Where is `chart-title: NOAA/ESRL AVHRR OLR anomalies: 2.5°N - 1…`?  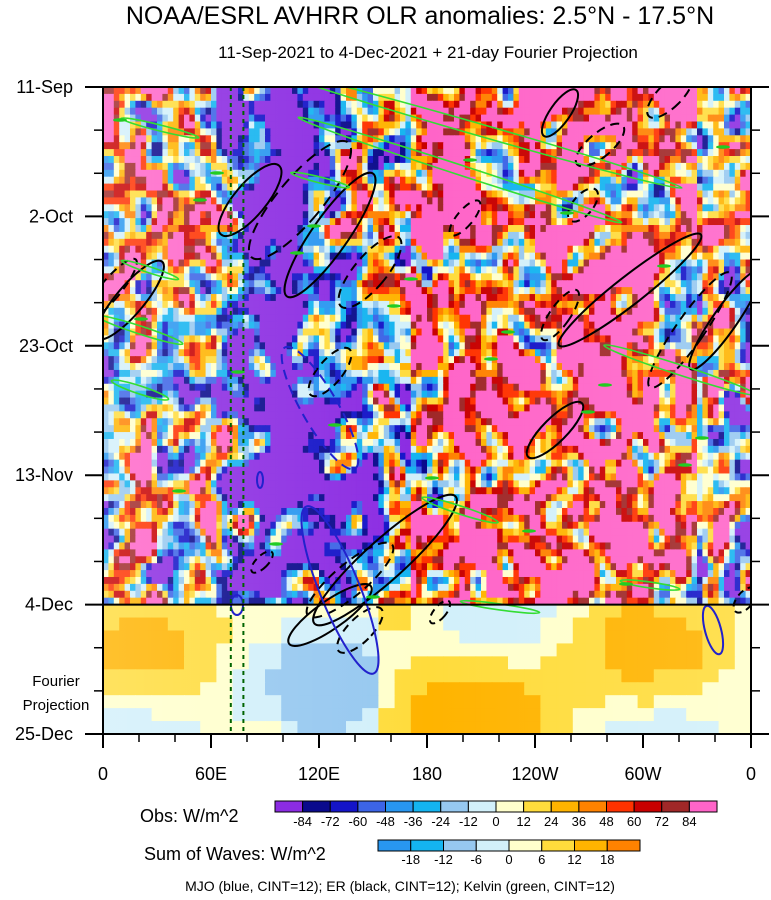
chart-title: NOAA/ESRL AVHRR OLR anomalies: 2.5°N - 1… is located at coordinates (420, 16).